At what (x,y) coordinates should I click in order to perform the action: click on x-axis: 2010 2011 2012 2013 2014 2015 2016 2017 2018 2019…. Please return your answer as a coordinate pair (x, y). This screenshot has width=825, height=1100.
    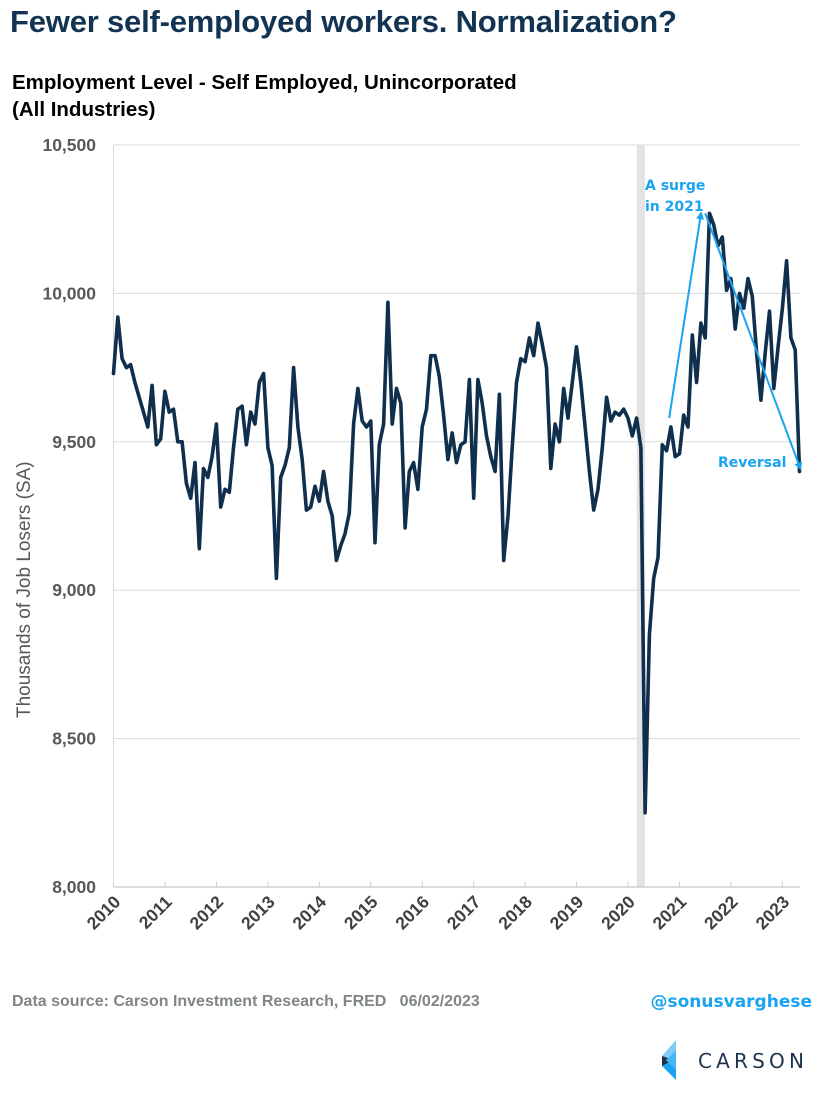
    Looking at the image, I should click on (441, 907).